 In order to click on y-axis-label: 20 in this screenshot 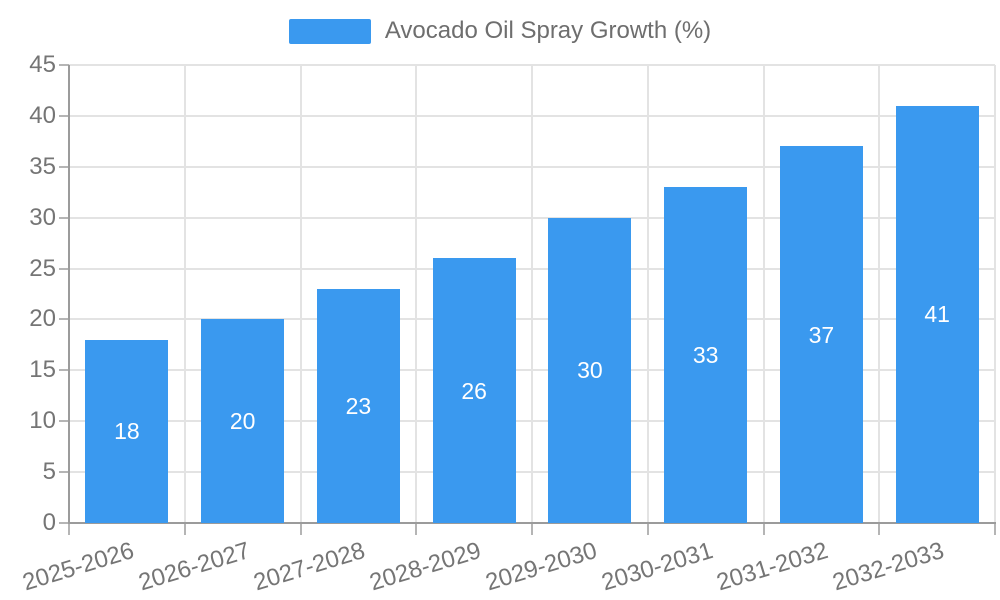, I will do `click(42, 319)`.